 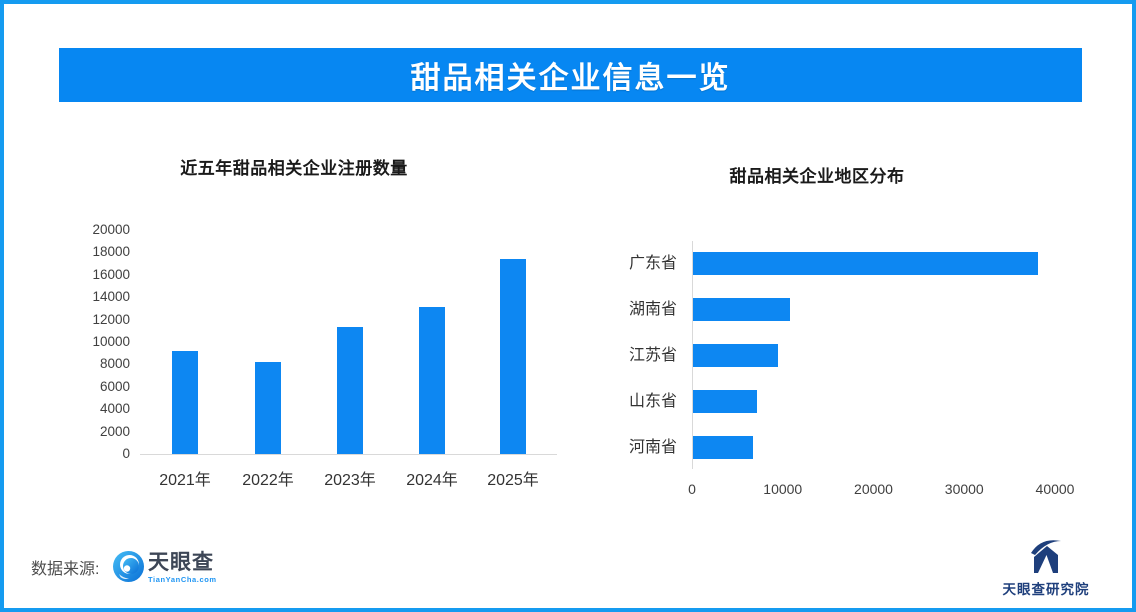 I want to click on title-banner: 甜品相关企业信息一览, so click(x=570, y=75).